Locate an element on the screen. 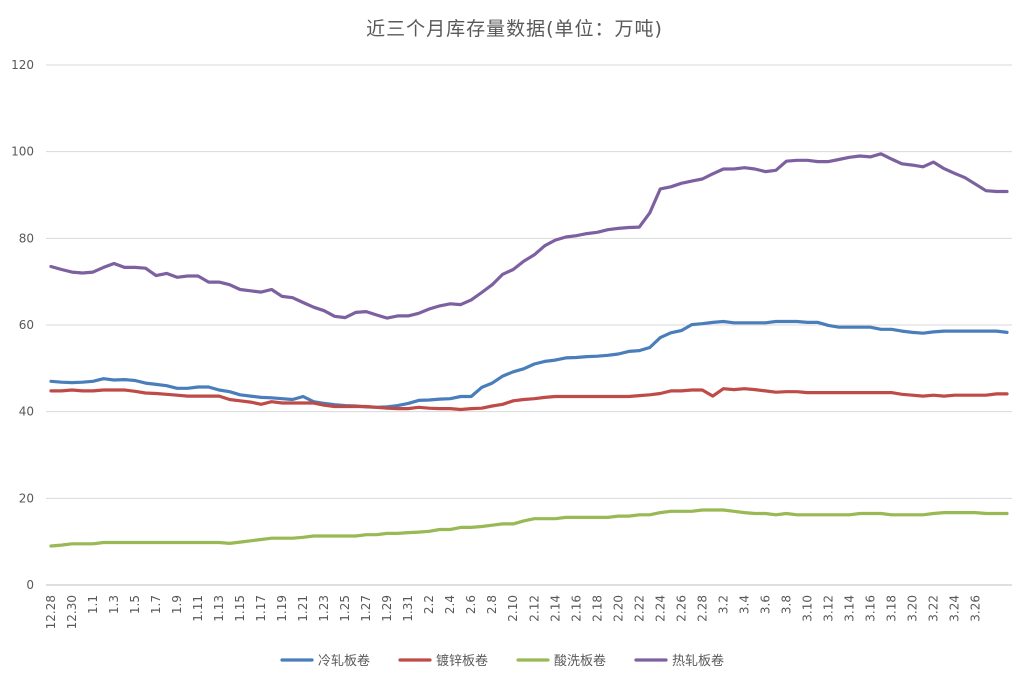 The image size is (1029, 685). x-tick-label: 2.18 is located at coordinates (597, 608).